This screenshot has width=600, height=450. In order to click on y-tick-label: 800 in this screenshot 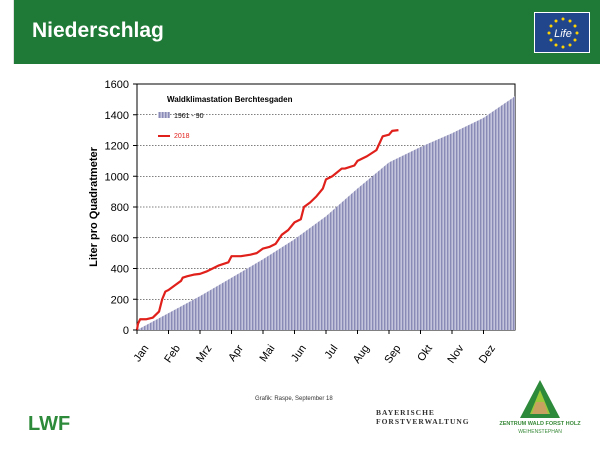, I will do `click(120, 208)`.